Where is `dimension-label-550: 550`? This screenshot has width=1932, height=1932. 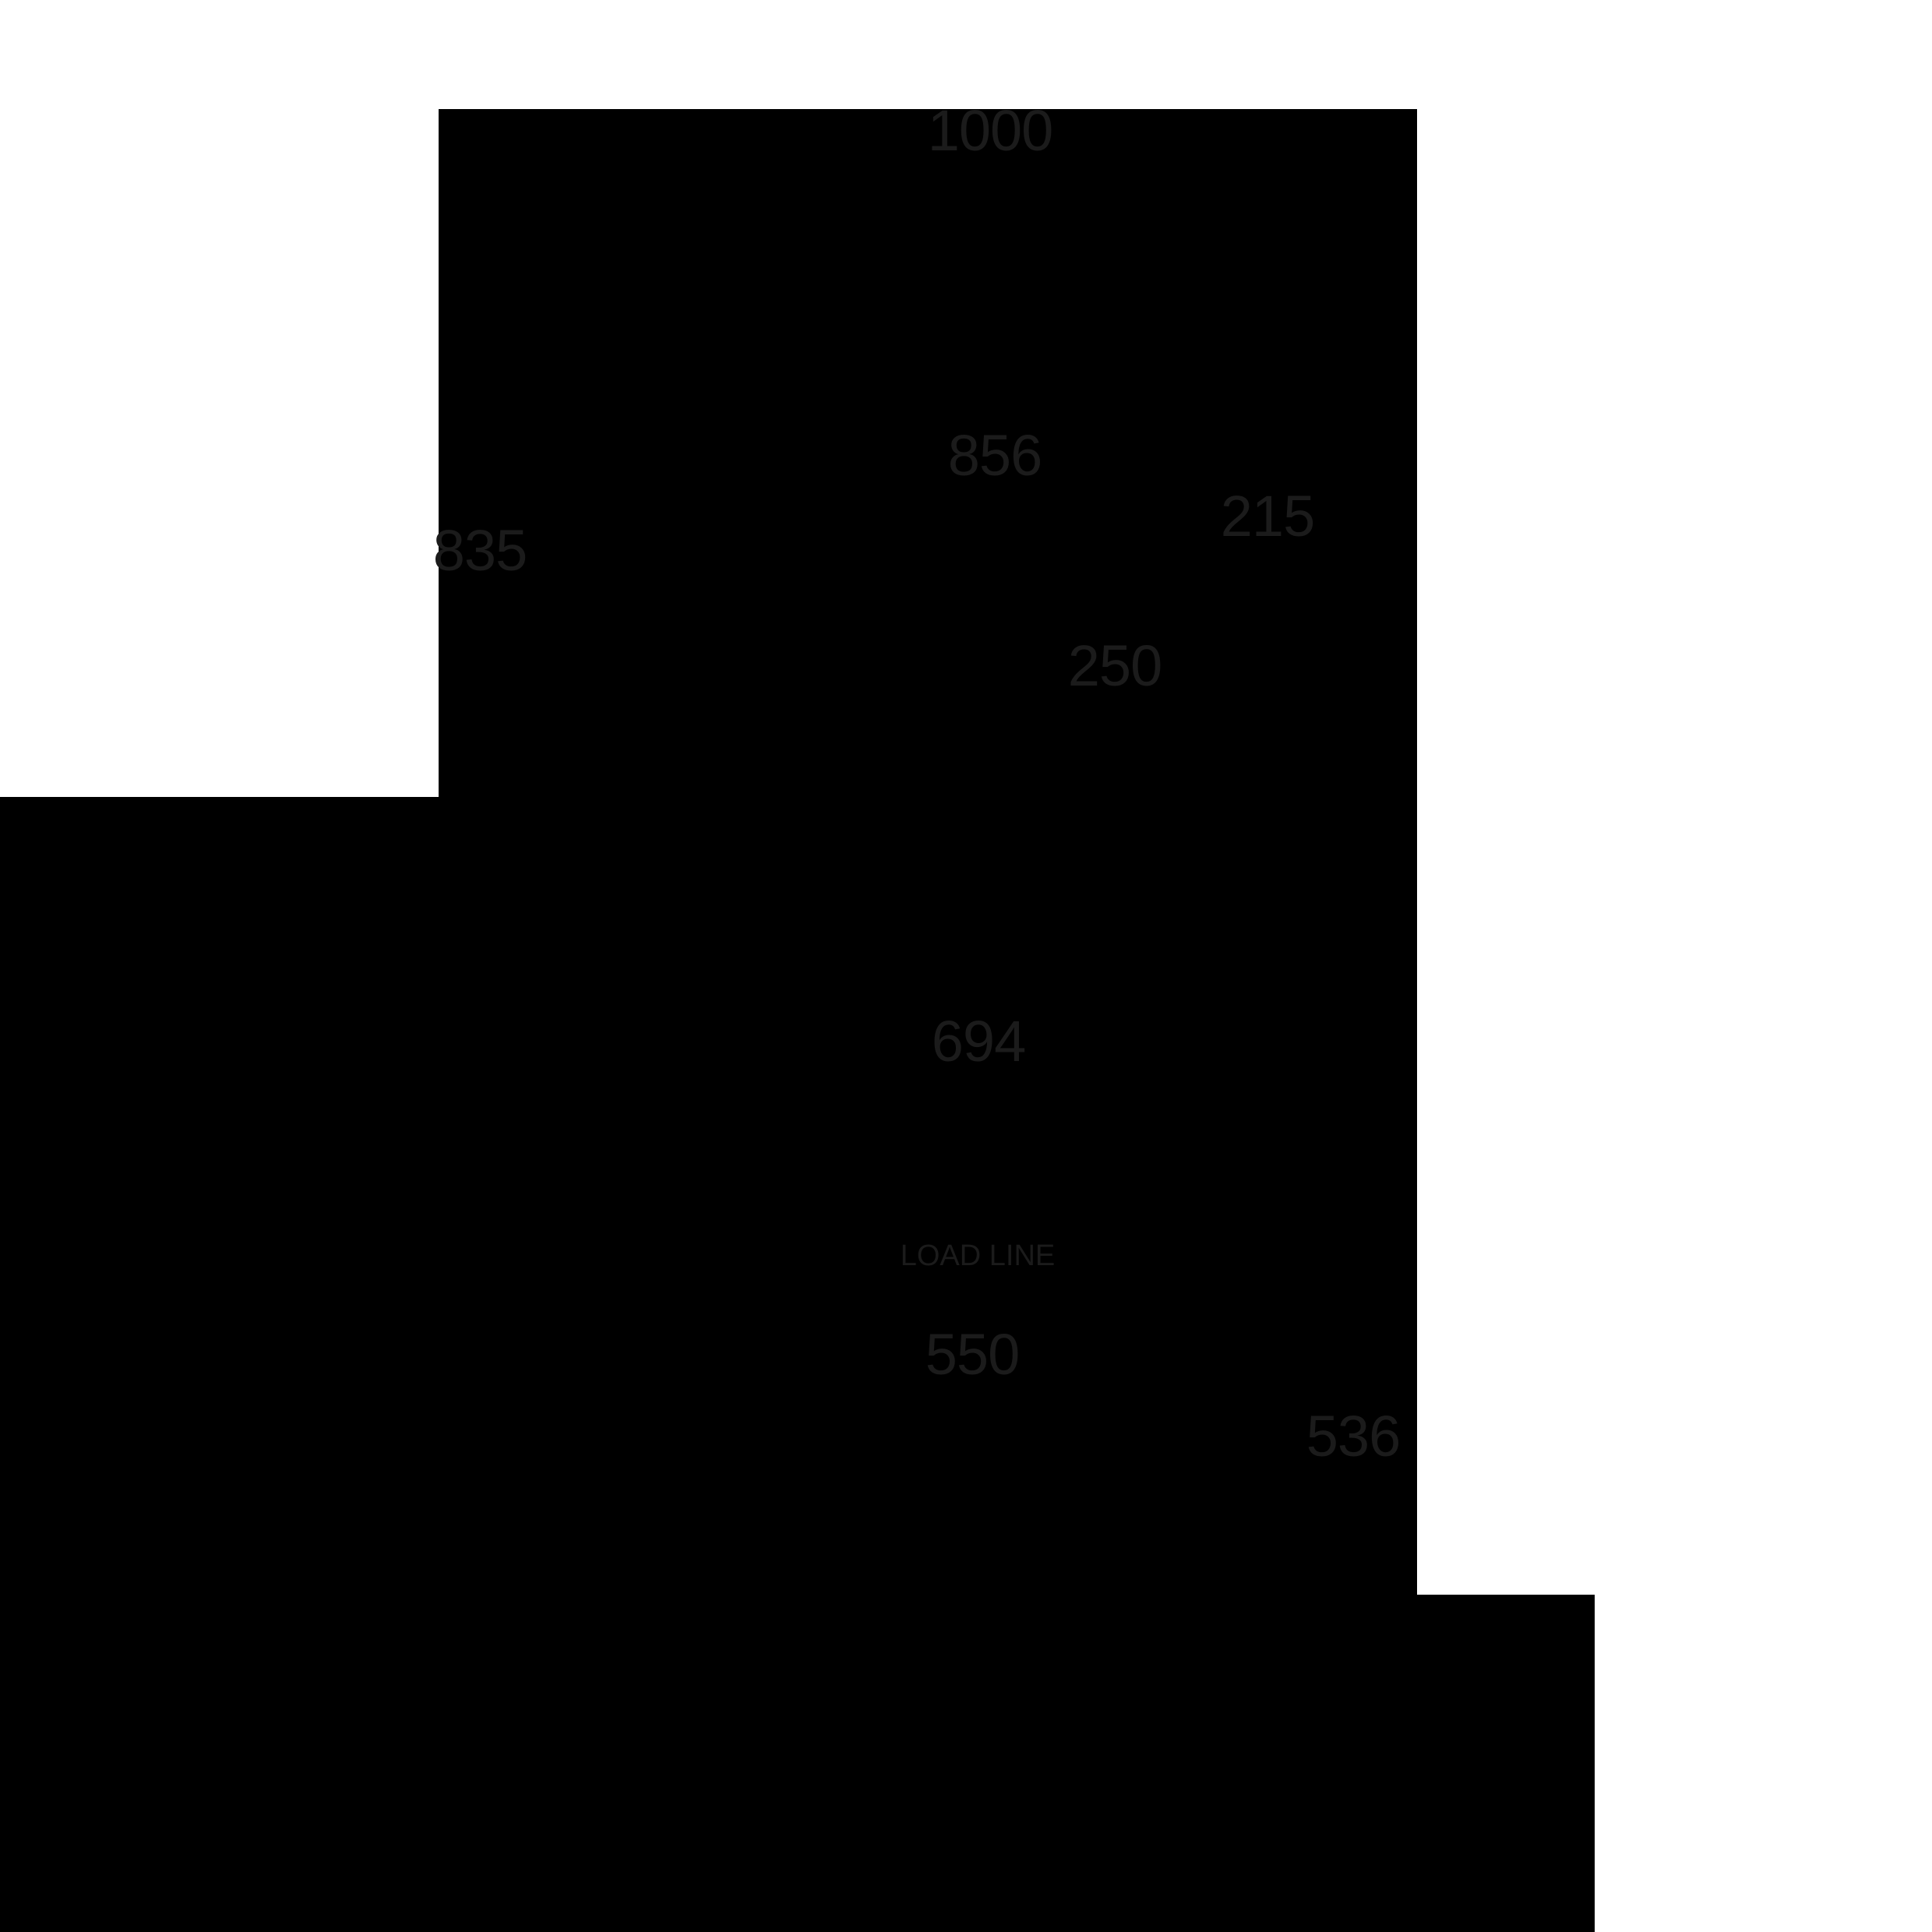 dimension-label-550: 550 is located at coordinates (973, 1354).